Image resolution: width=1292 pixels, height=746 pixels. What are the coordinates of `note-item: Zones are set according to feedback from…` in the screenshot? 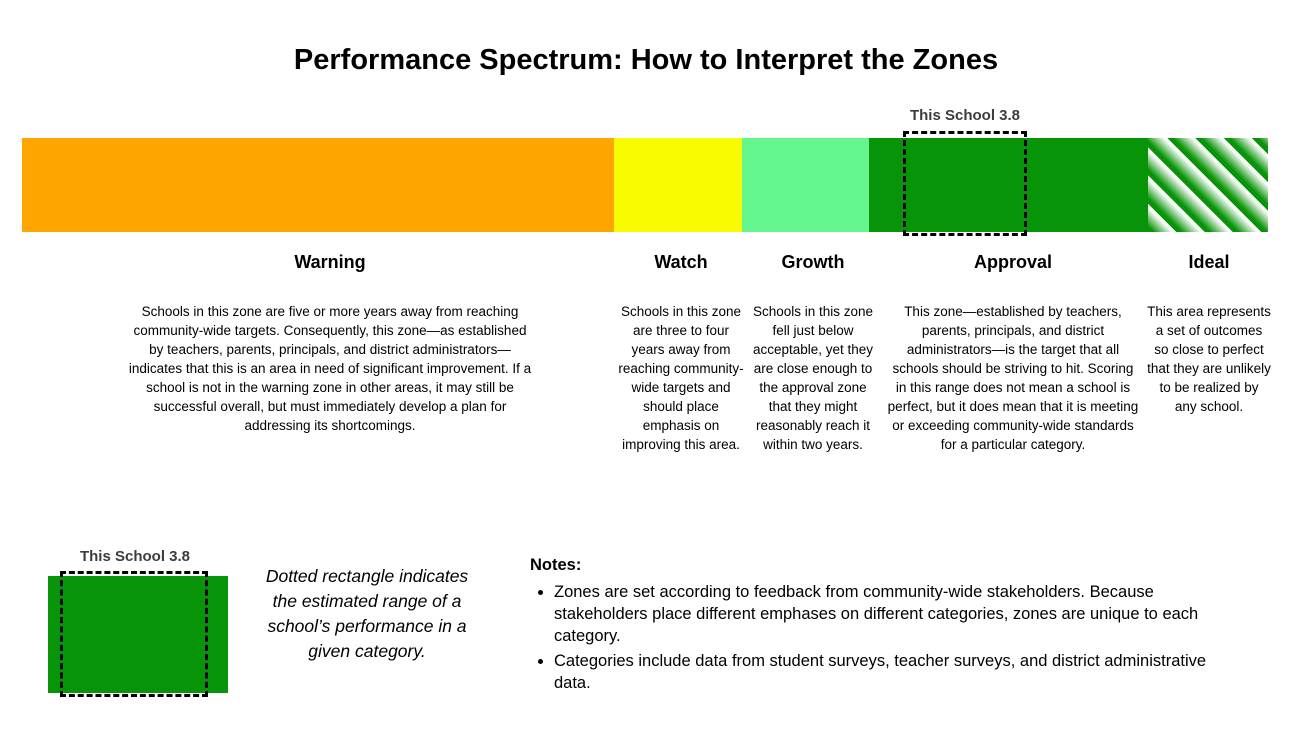 It's located at (882, 614).